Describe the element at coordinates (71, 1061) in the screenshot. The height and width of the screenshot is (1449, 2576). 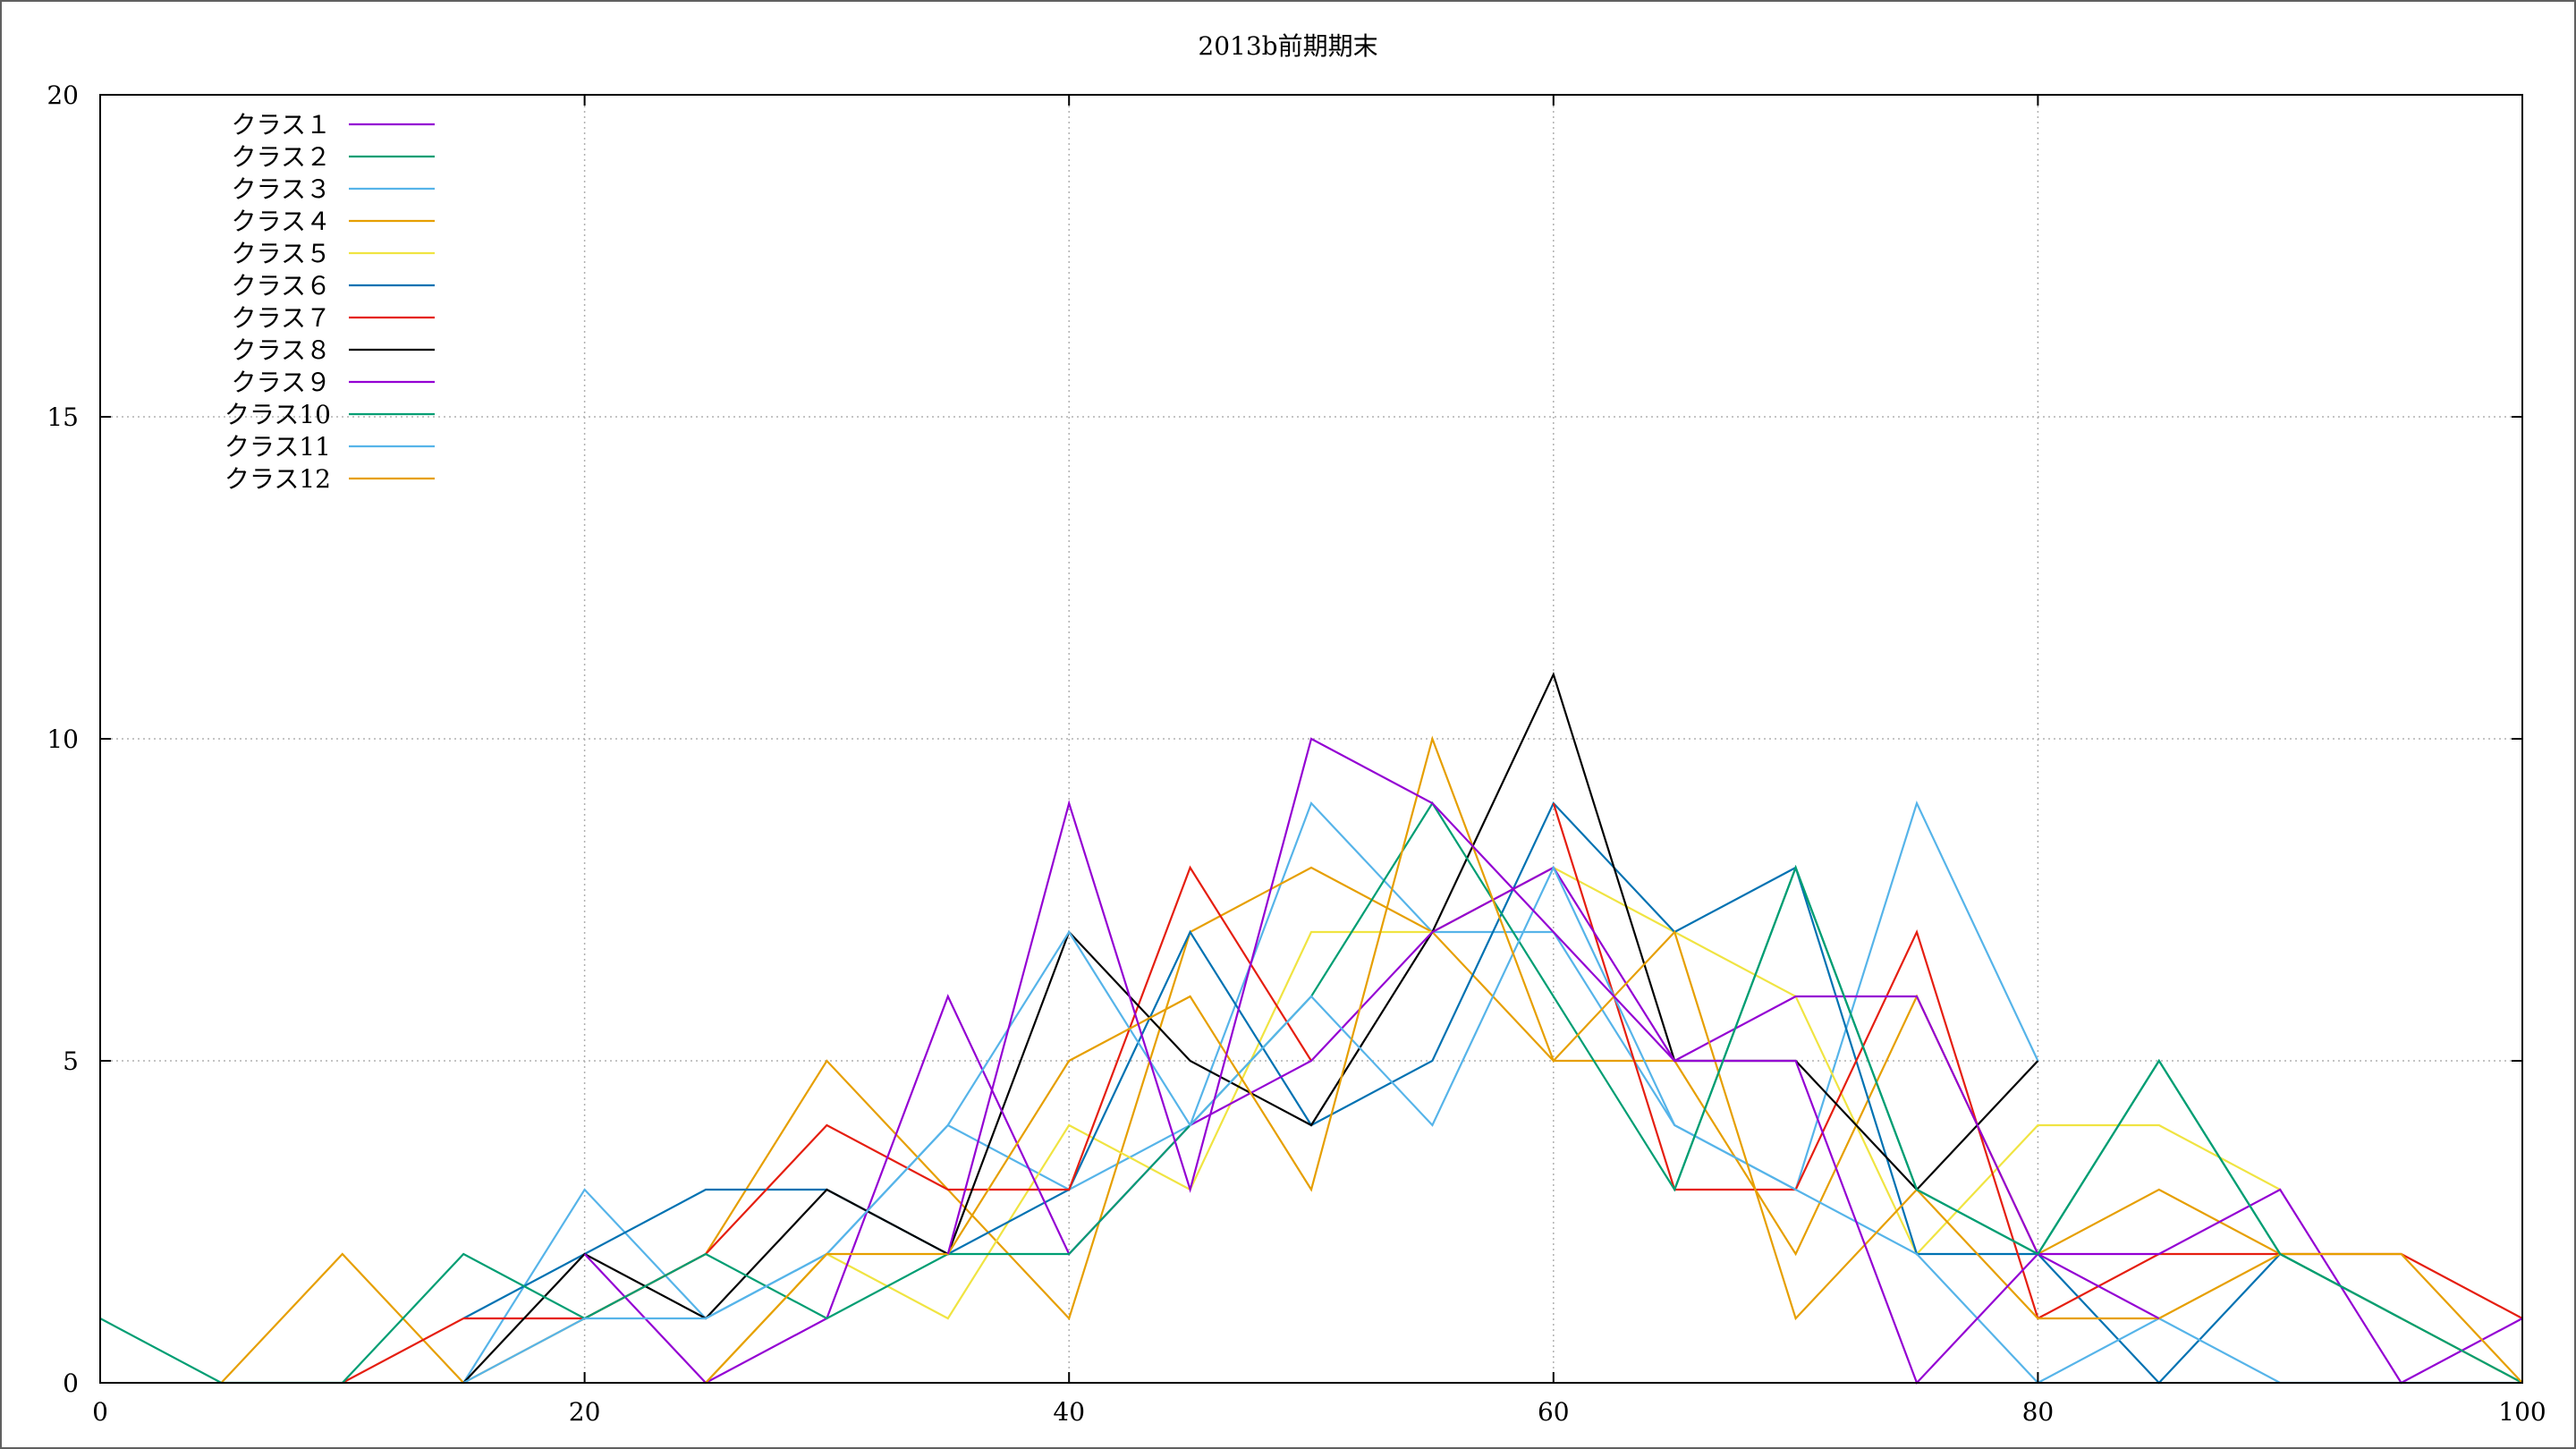
I see `y-tick-label-1: 5` at that location.